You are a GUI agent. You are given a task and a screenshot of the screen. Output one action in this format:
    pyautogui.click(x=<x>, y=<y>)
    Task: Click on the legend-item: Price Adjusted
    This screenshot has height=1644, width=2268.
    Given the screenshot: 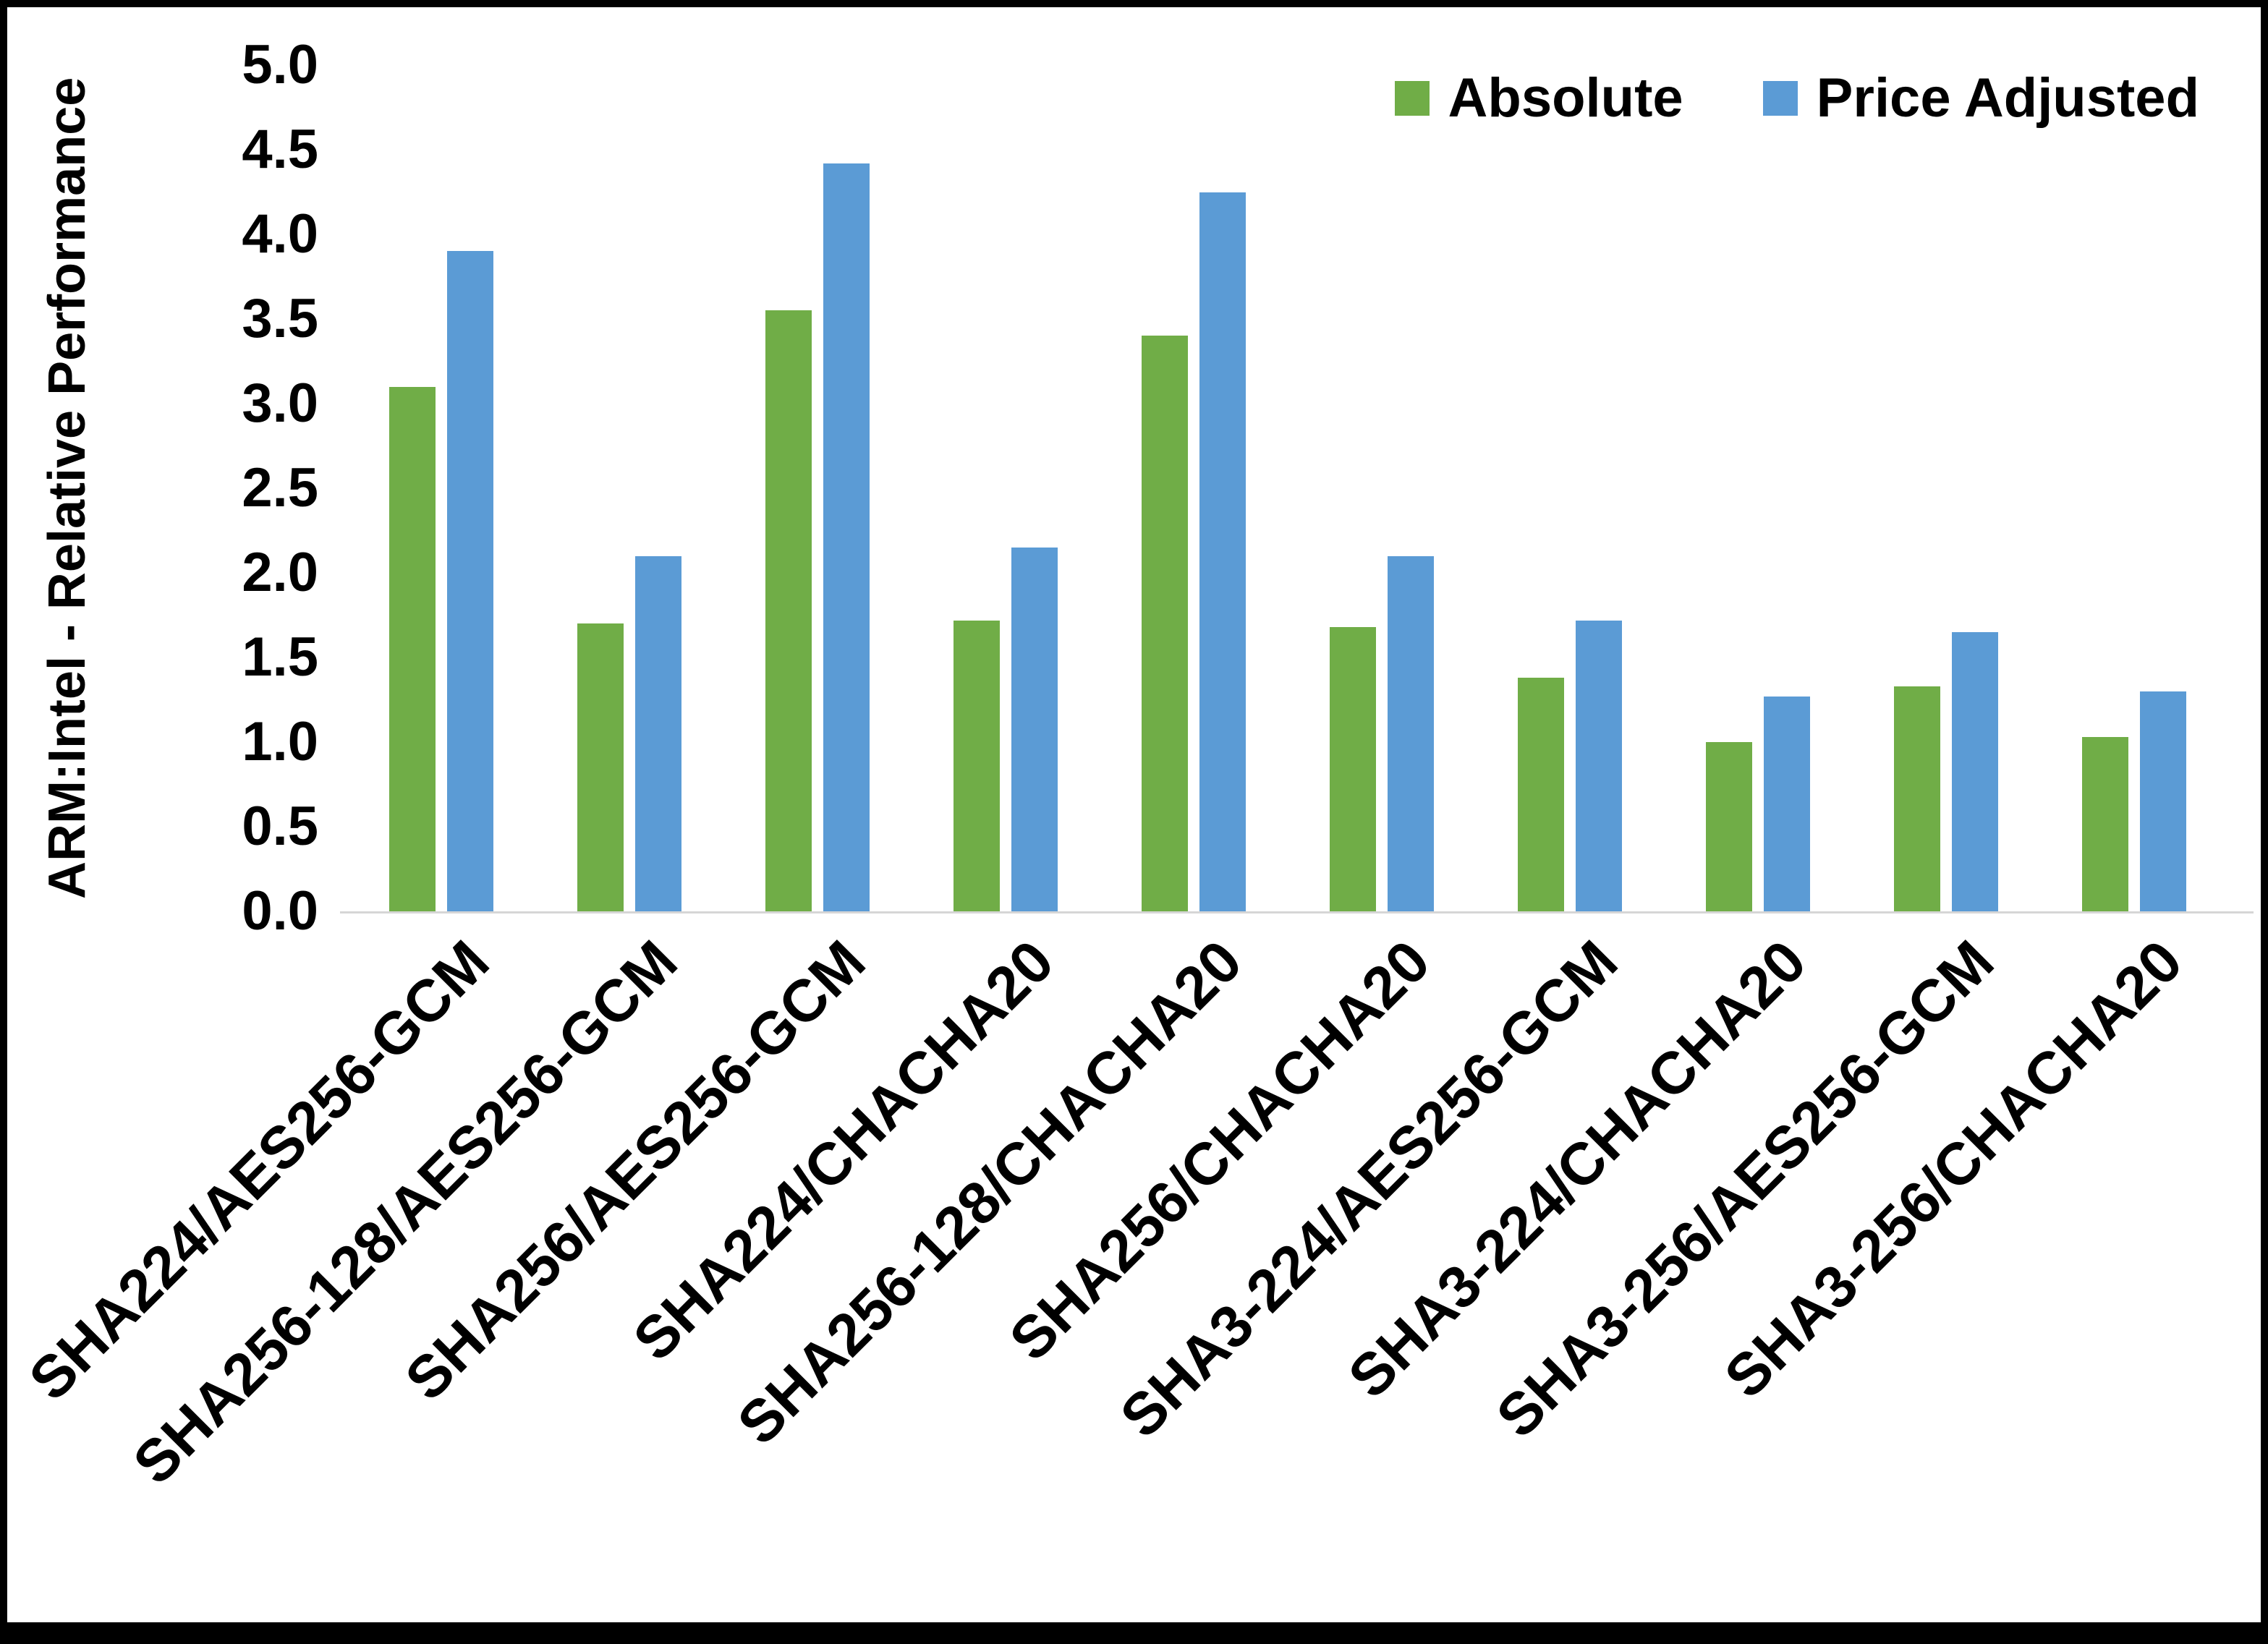 What is the action you would take?
    pyautogui.click(x=1980, y=98)
    